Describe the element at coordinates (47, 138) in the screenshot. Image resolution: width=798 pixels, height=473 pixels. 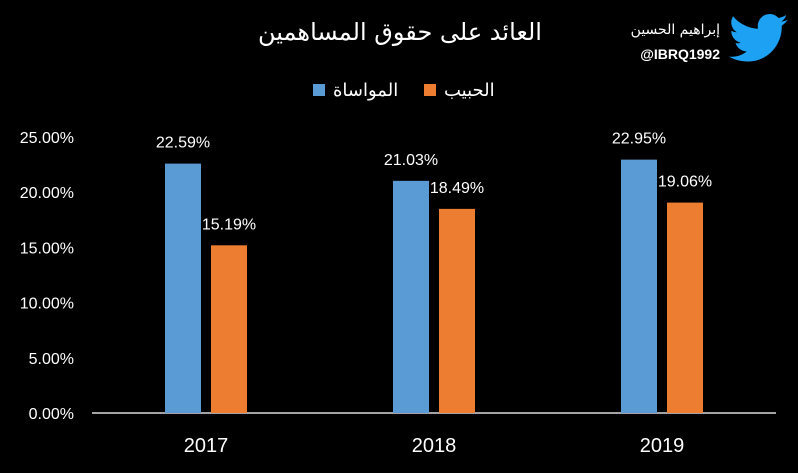
I see `y-tick-label: 25.00%` at that location.